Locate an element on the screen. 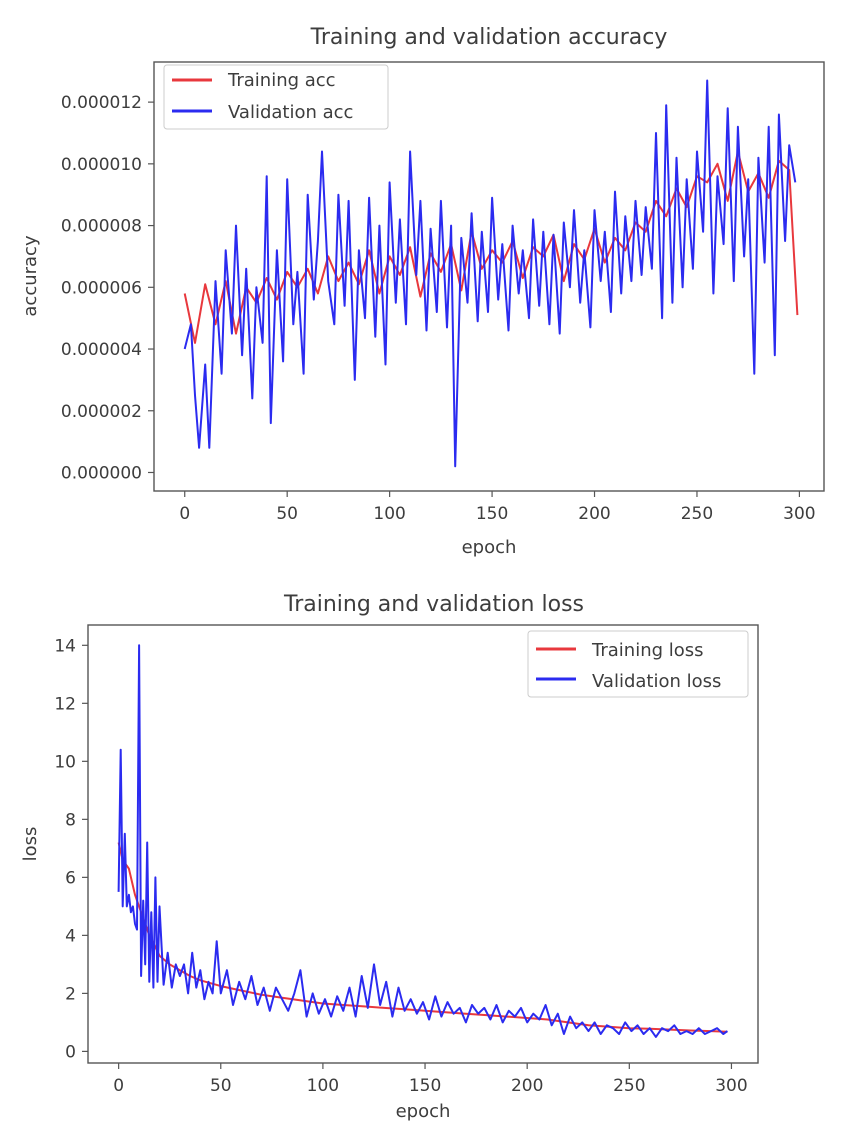 This screenshot has width=854, height=1138. loss-ytick-label: 4 is located at coordinates (70, 936).